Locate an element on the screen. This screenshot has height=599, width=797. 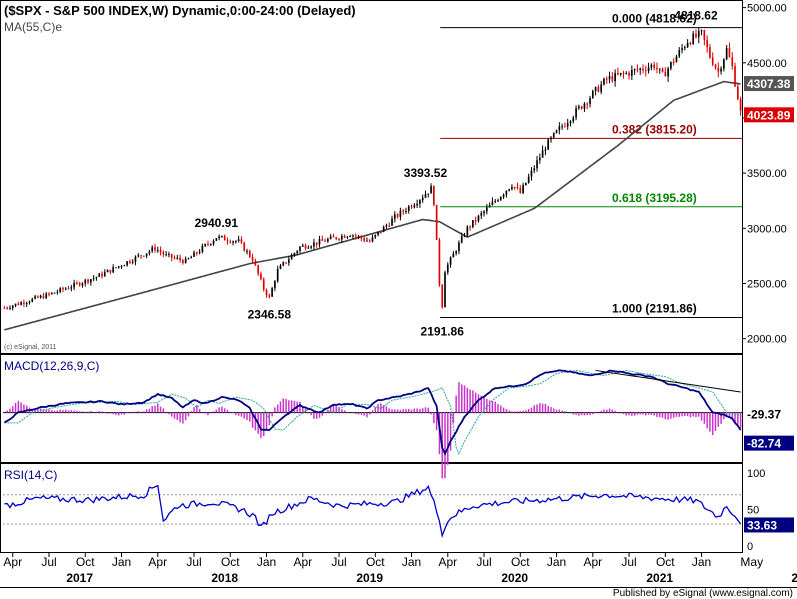
macd-histogram-tag-bg is located at coordinates (769, 414).